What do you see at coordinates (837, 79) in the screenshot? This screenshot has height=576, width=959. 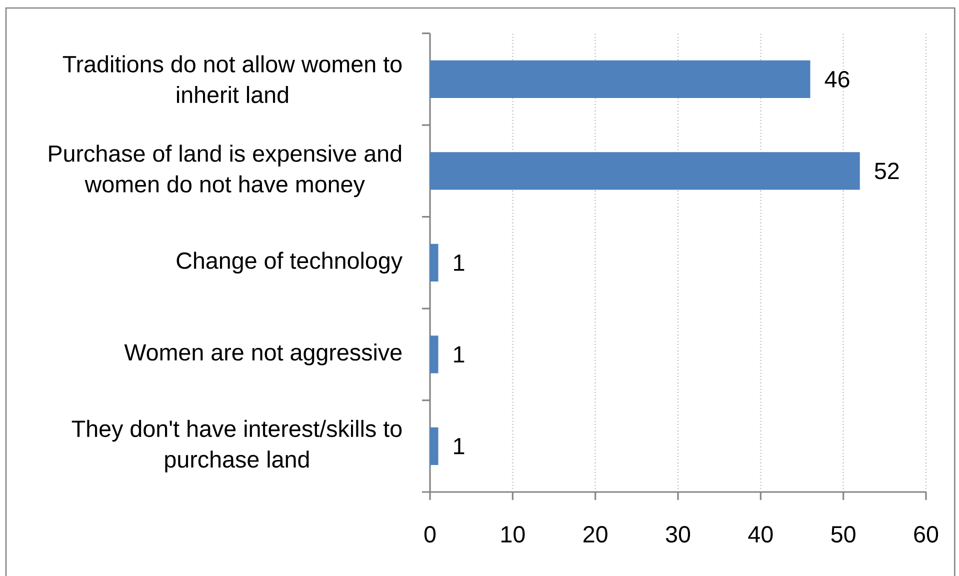 I see `data-label: 46` at bounding box center [837, 79].